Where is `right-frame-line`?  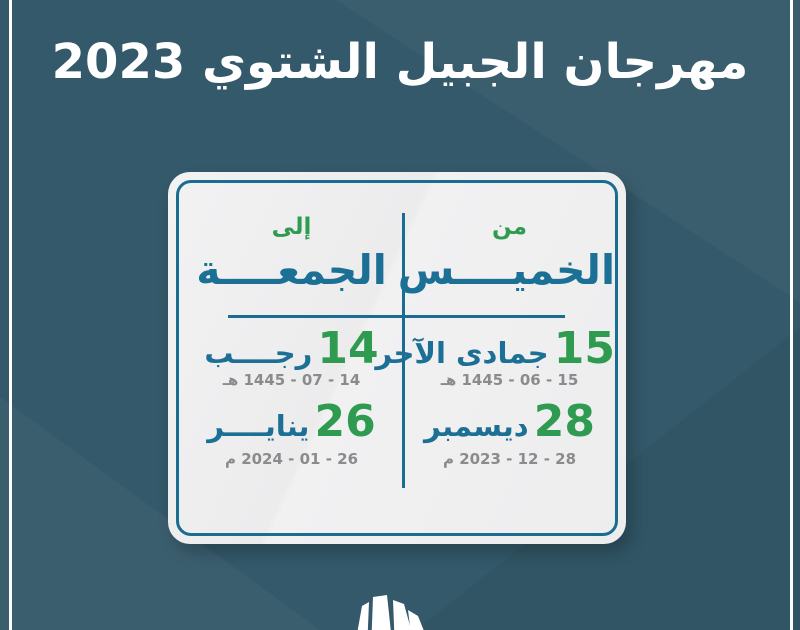 right-frame-line is located at coordinates (791, 315).